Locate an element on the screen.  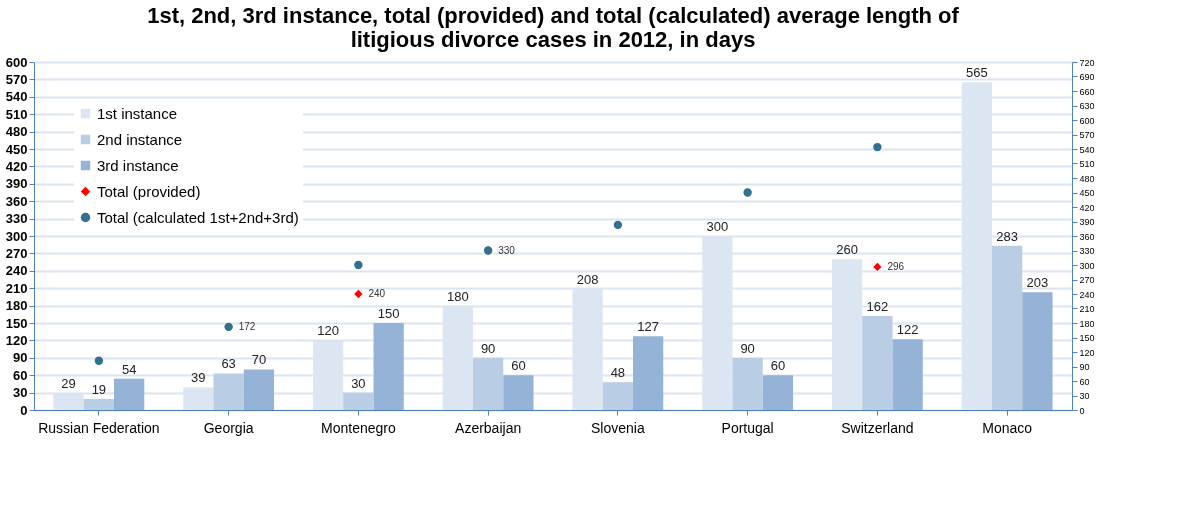
x-tick-label: Russian Federation is located at coordinates (99, 427).